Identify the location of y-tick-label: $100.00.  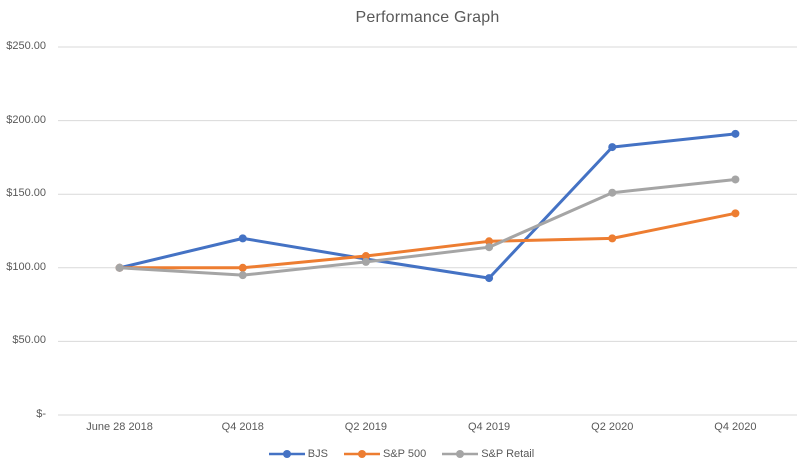
(26, 266).